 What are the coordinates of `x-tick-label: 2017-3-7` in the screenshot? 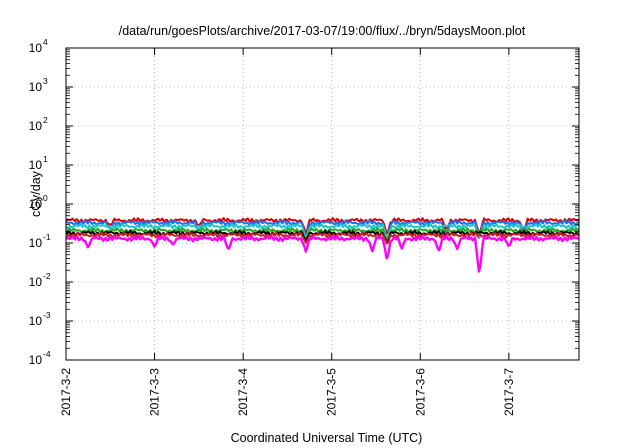 It's located at (509, 392).